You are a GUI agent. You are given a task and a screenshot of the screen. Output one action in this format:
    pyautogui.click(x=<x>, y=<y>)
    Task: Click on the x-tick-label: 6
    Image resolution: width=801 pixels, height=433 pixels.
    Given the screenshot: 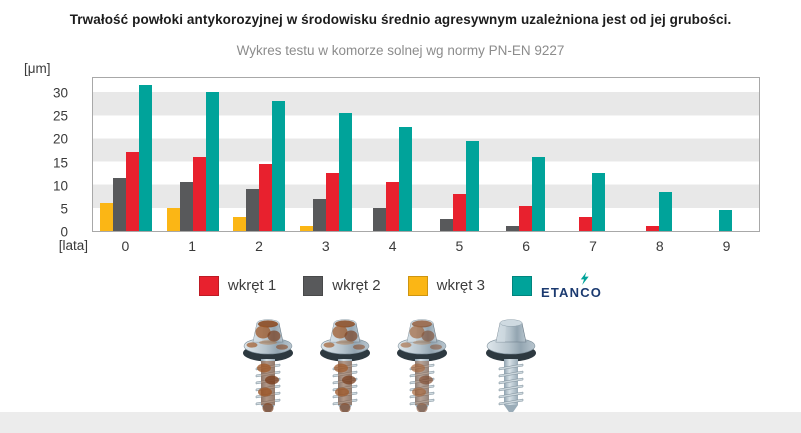 What is the action you would take?
    pyautogui.click(x=526, y=246)
    